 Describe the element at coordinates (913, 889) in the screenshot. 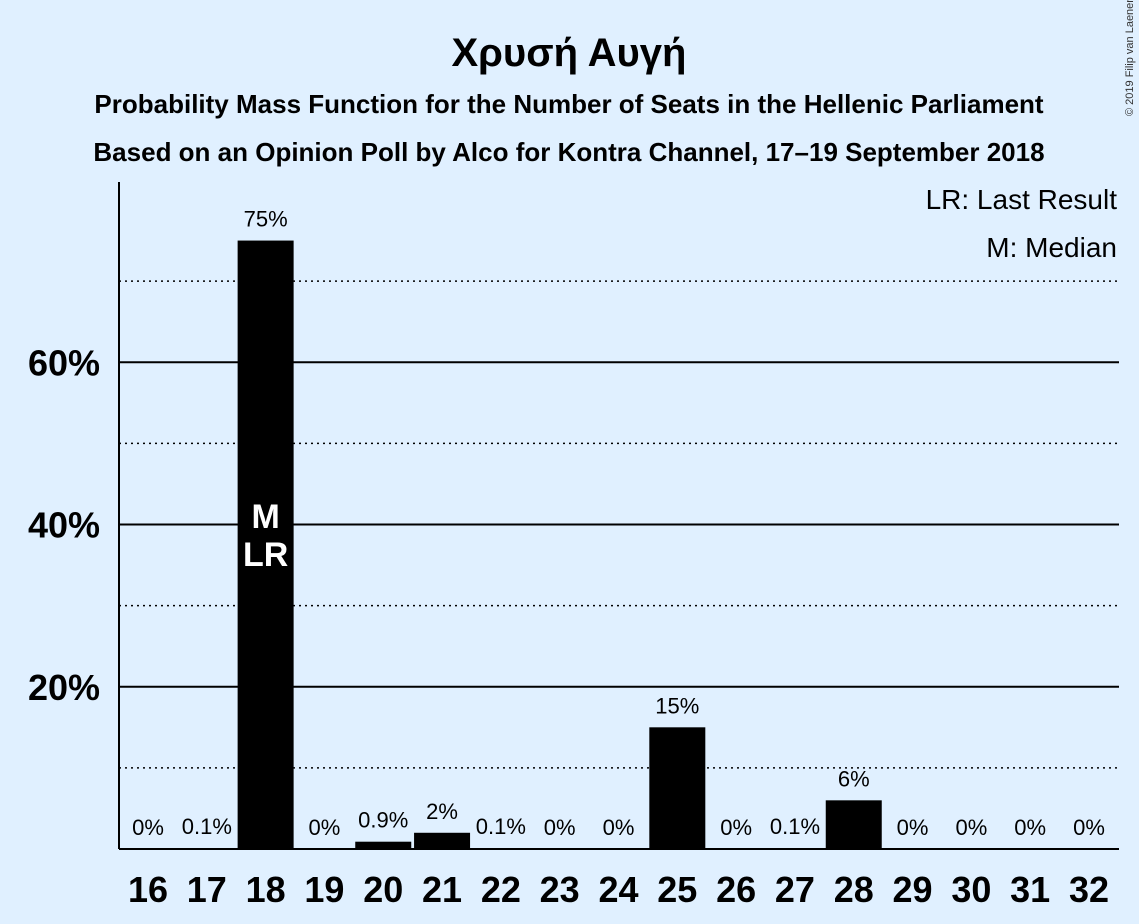

I see `x-tick-label: 29` at that location.